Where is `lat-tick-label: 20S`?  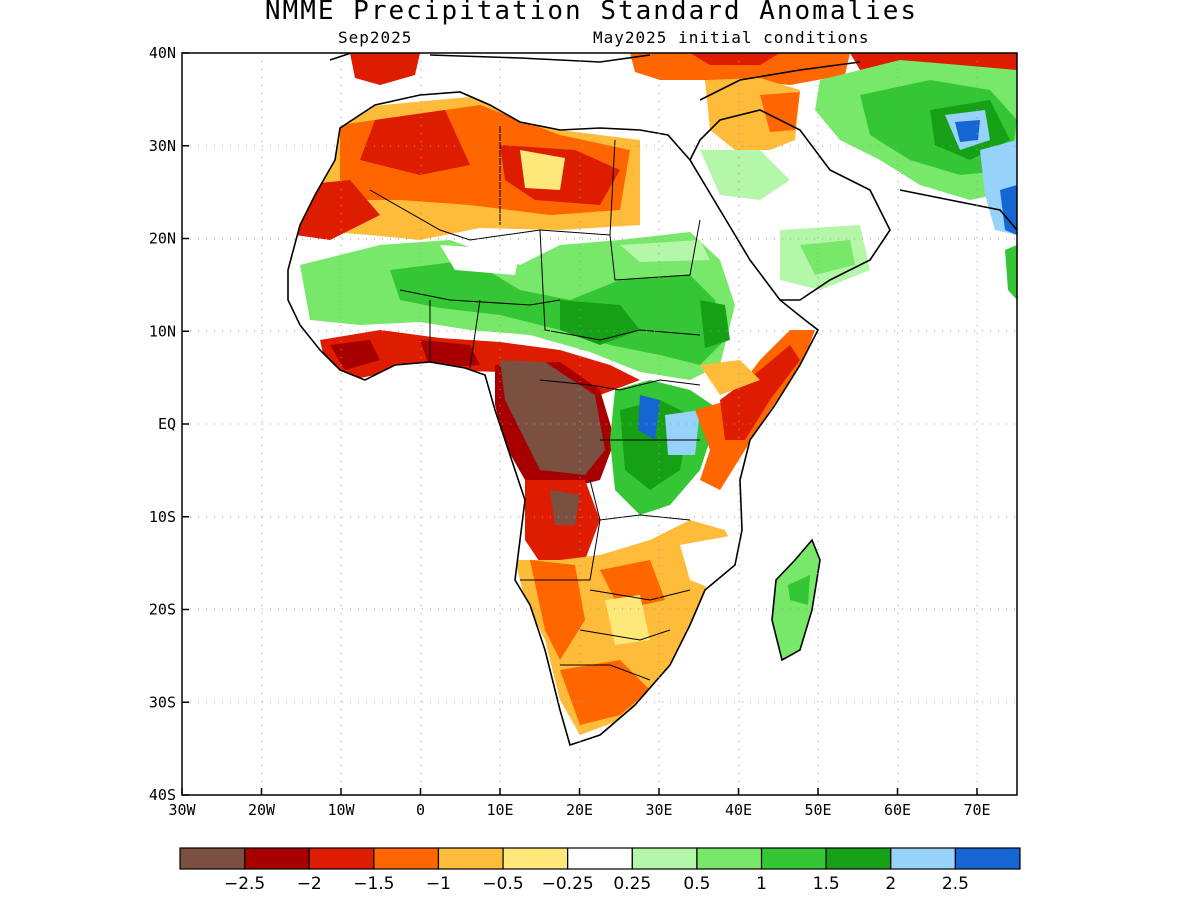 lat-tick-label: 20S is located at coordinates (162, 610).